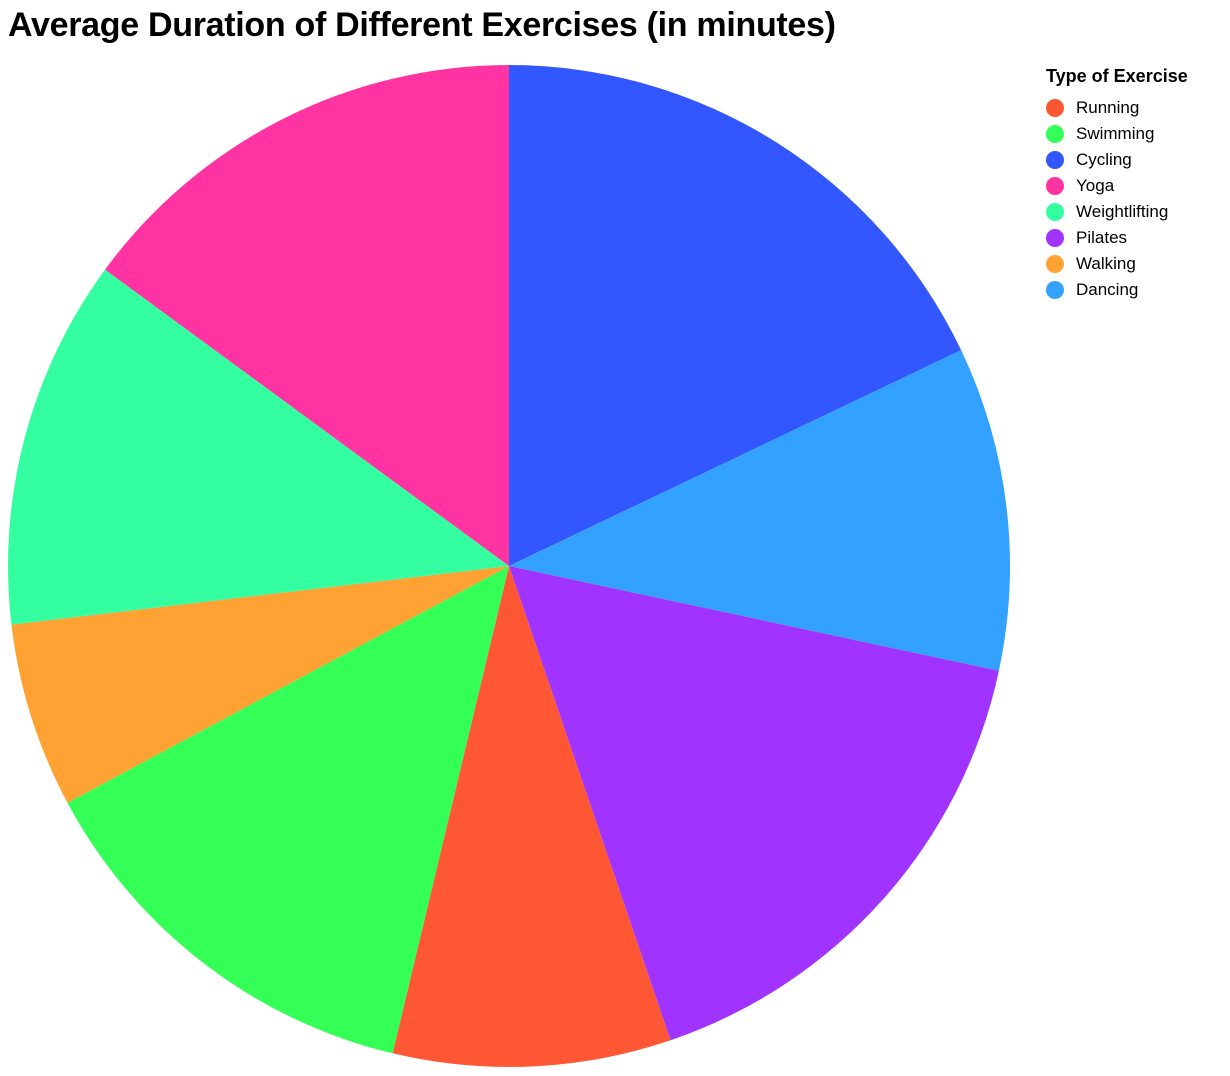 Image resolution: width=1230 pixels, height=1076 pixels. What do you see at coordinates (1095, 185) in the screenshot?
I see `legend-label: Yoga` at bounding box center [1095, 185].